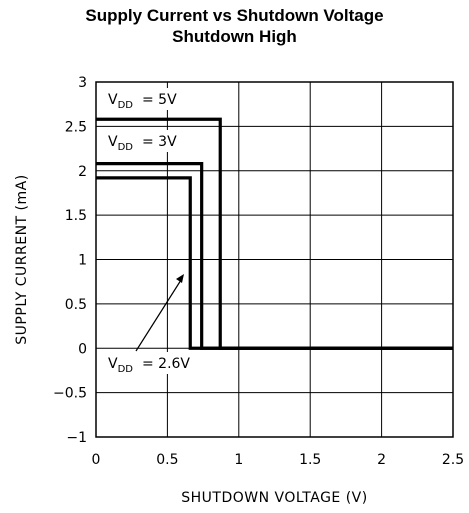 Image resolution: width=469 pixels, height=513 pixels. What do you see at coordinates (70, 394) in the screenshot?
I see `y-tick-label: −0.5` at bounding box center [70, 394].